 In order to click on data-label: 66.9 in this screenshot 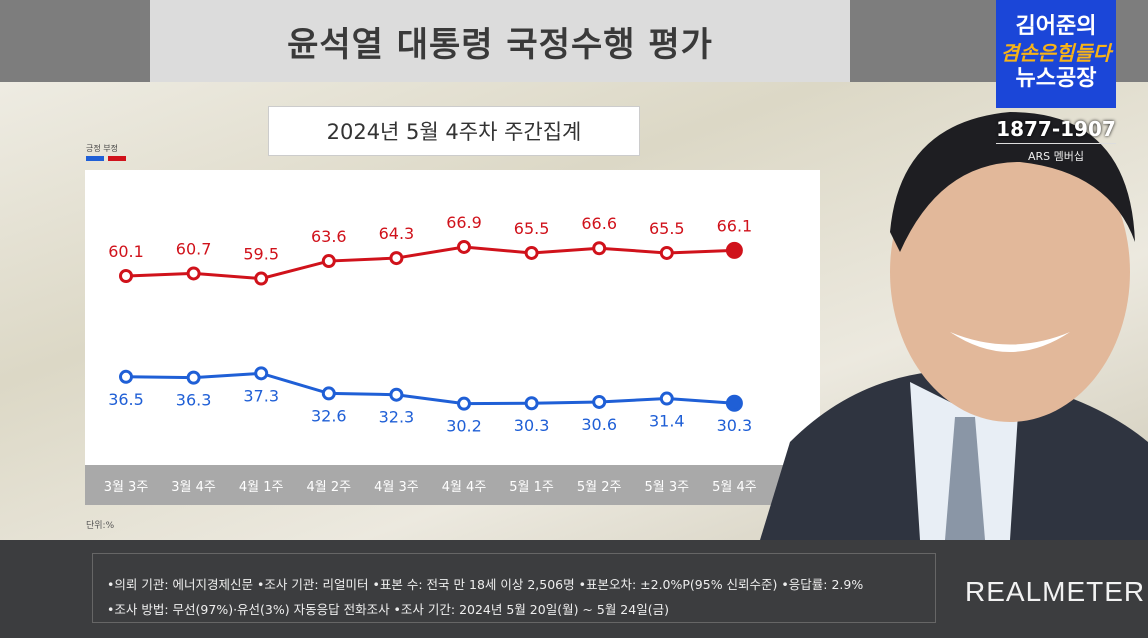, I will do `click(464, 222)`.